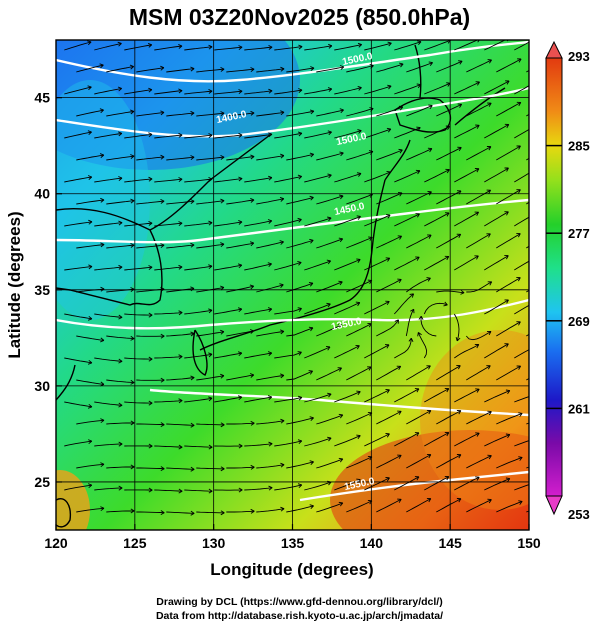  I want to click on x-tick-label: 150, so click(529, 543).